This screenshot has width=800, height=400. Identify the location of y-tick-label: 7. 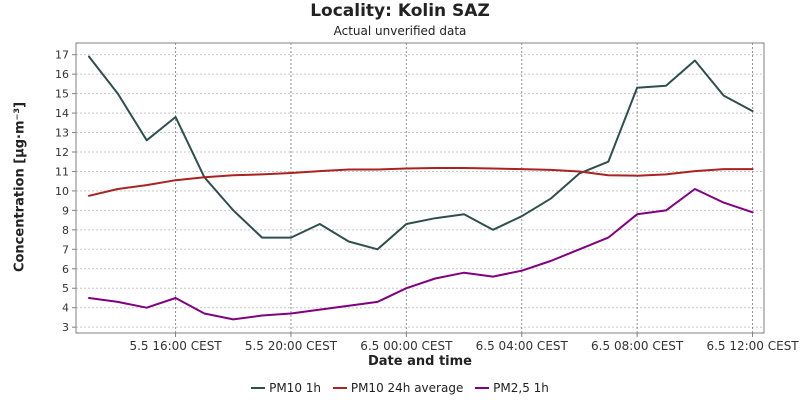
(65, 249).